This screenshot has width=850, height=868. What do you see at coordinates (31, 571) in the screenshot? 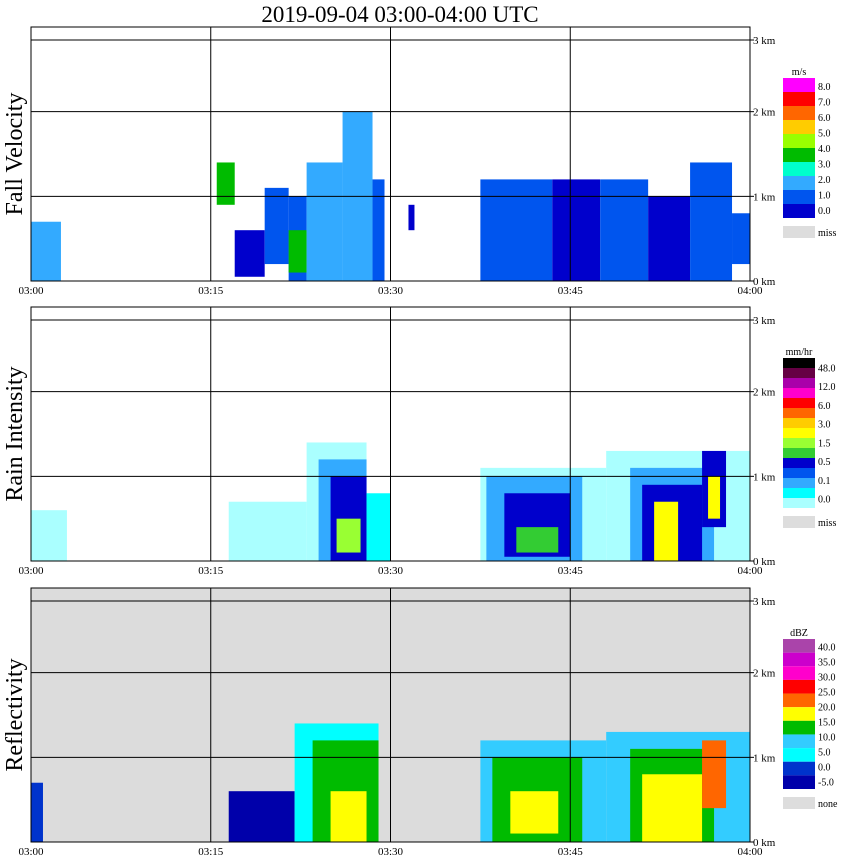
I see `x-tick-label: 03:00` at bounding box center [31, 571].